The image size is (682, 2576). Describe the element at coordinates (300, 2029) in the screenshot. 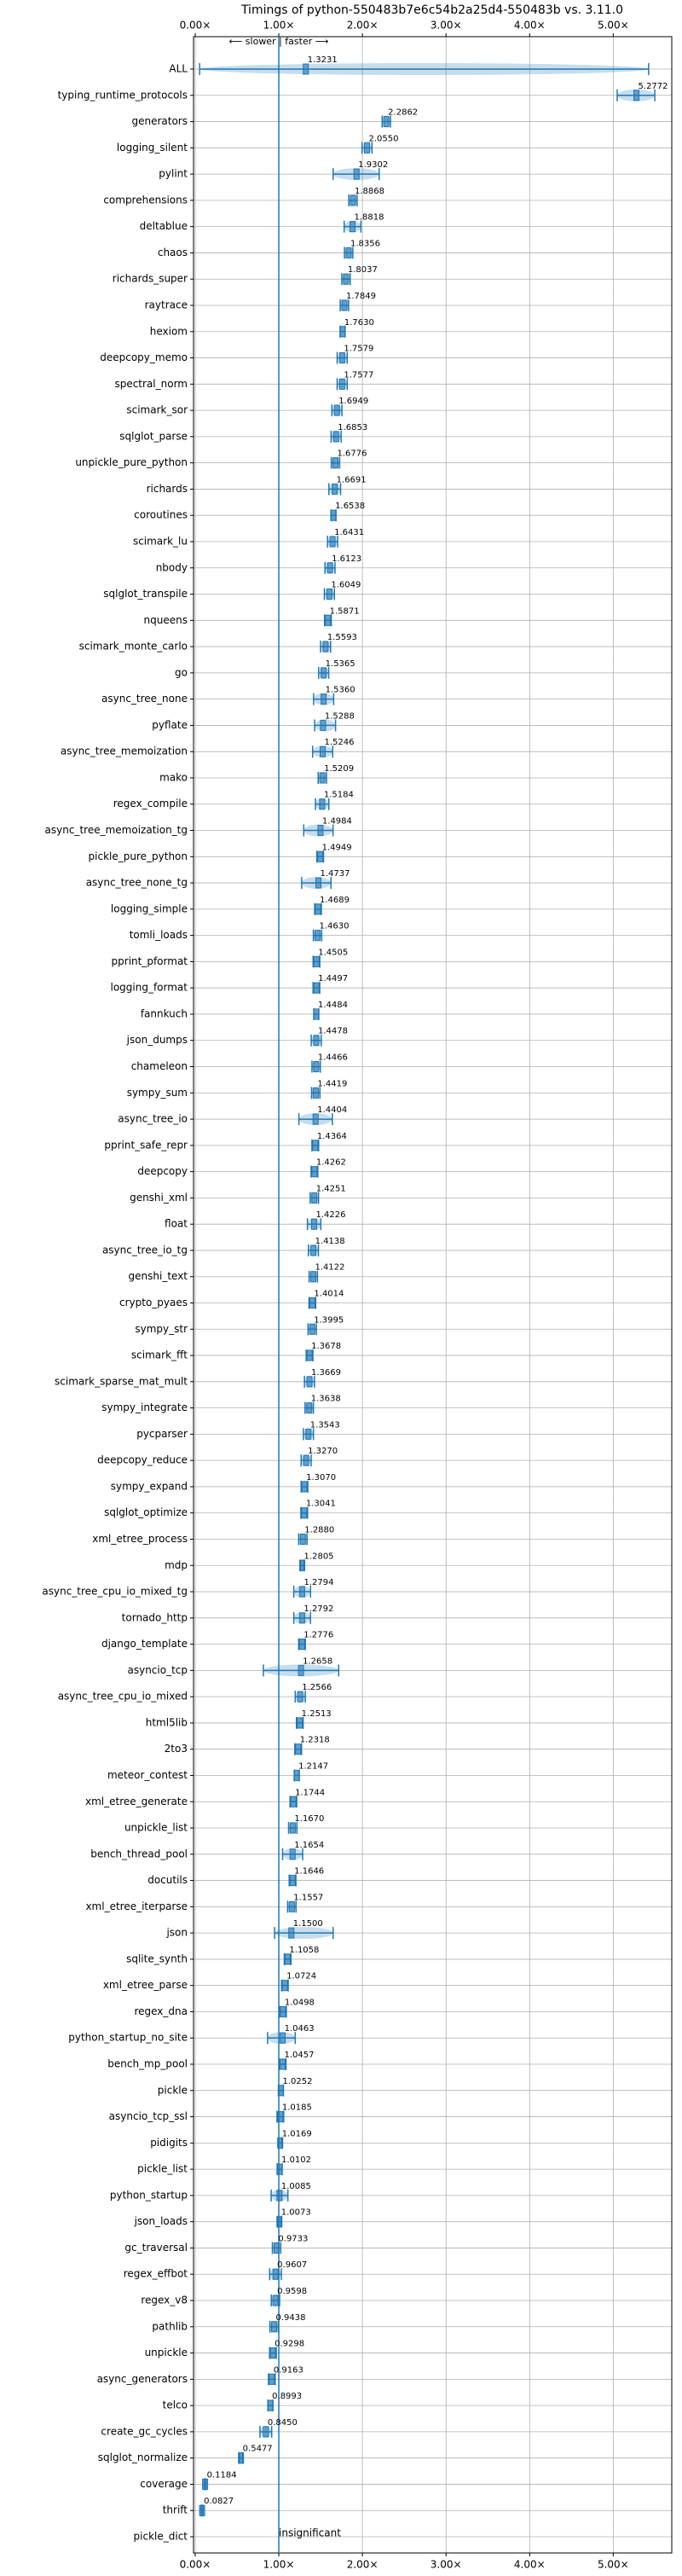

I see `value-label: 1.0463` at that location.